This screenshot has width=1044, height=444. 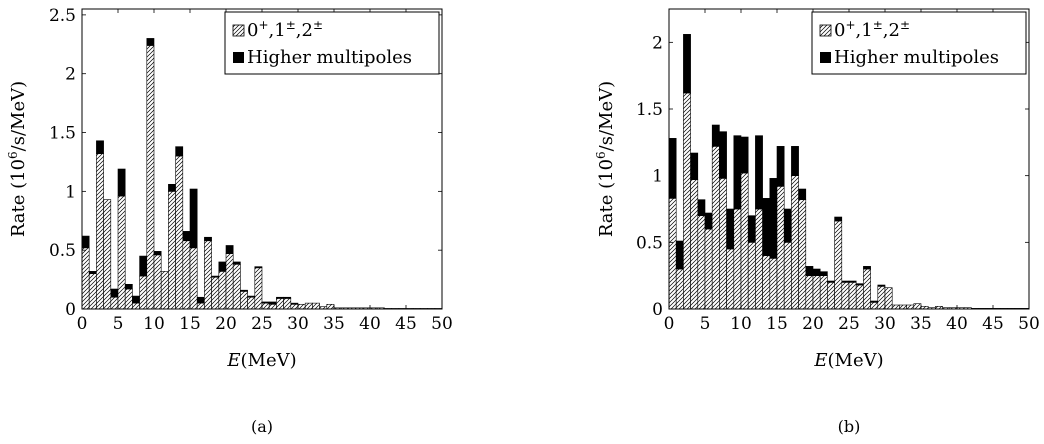 What do you see at coordinates (17, 159) in the screenshot?
I see `panel-a-ylabel: Rate (106/s/MeV)` at bounding box center [17, 159].